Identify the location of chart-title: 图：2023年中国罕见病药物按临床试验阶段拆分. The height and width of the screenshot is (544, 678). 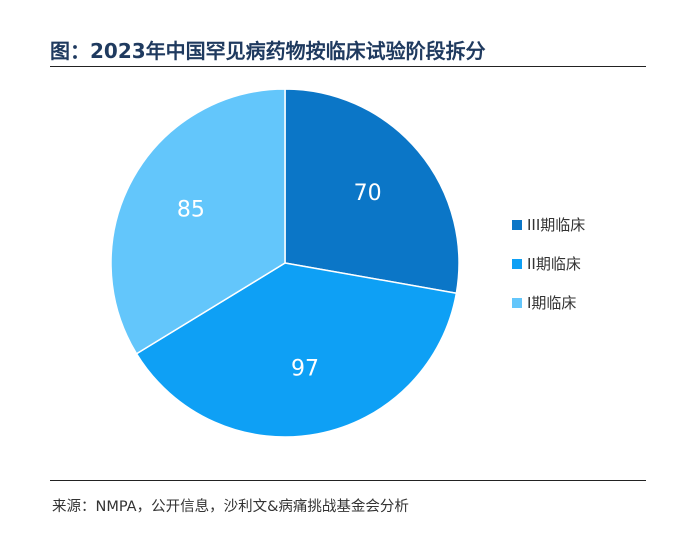
(268, 51).